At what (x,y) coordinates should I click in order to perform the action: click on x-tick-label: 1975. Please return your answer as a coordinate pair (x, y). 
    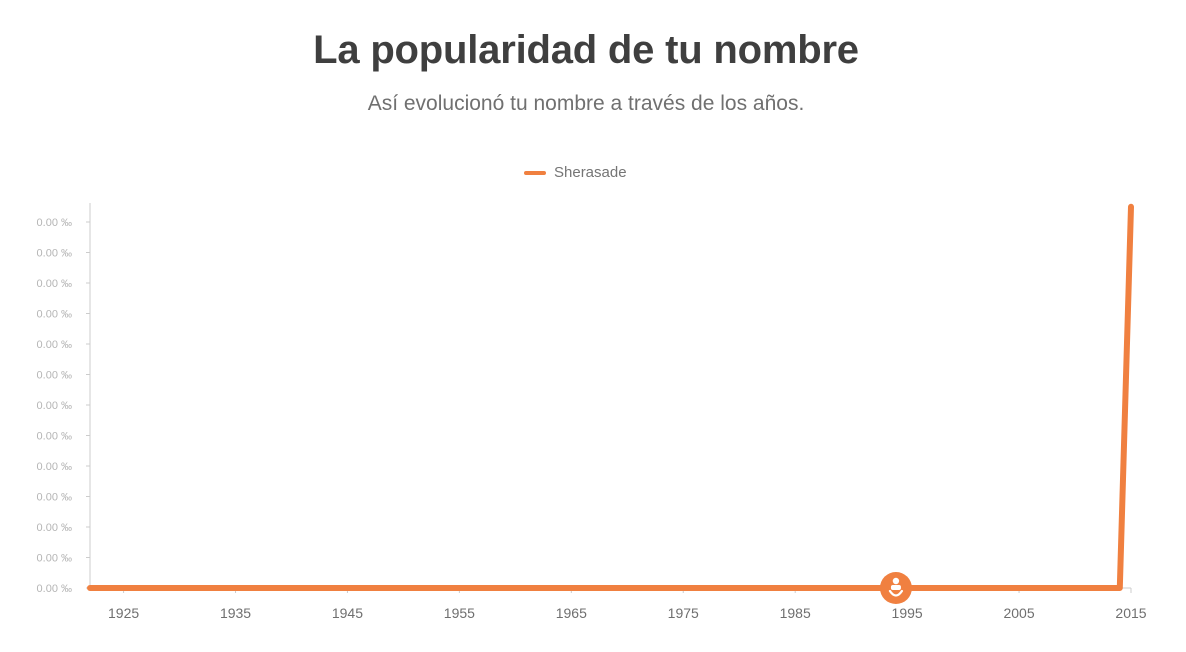
    Looking at the image, I should click on (683, 613).